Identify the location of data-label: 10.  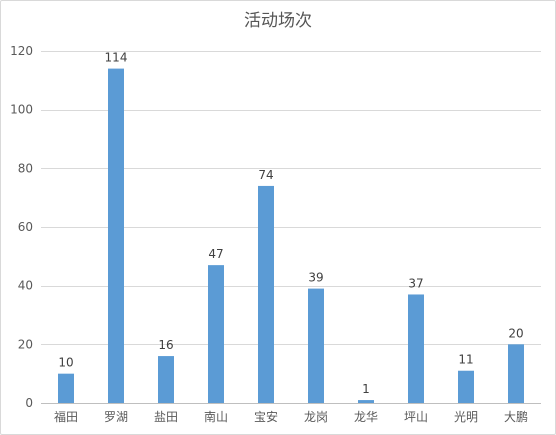
(65, 363).